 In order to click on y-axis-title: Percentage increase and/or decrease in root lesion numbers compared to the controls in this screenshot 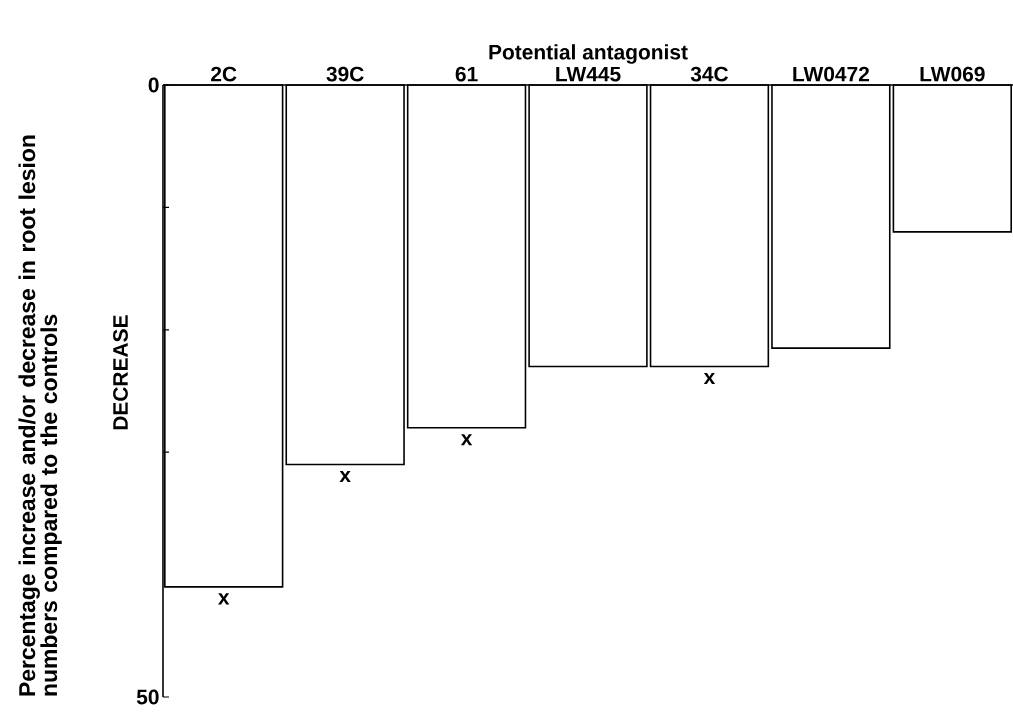, I will do `click(40, 415)`.